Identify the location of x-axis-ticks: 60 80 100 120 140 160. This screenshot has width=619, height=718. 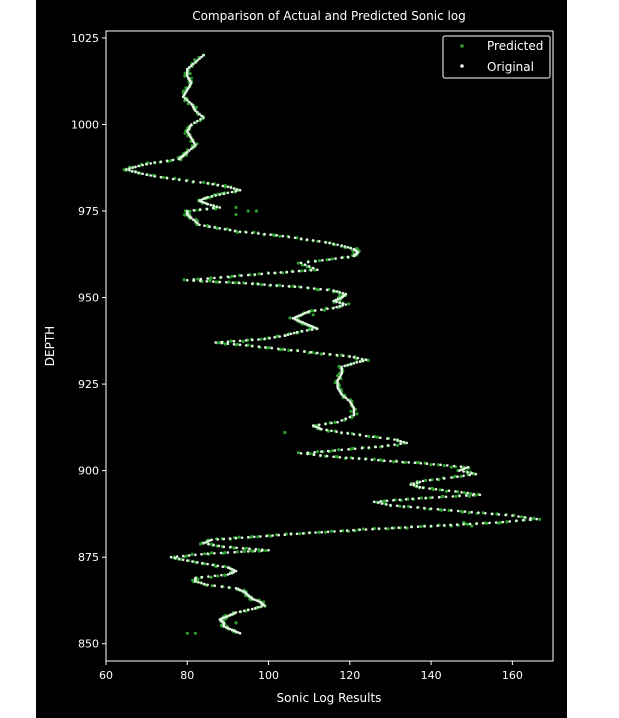
(311, 671).